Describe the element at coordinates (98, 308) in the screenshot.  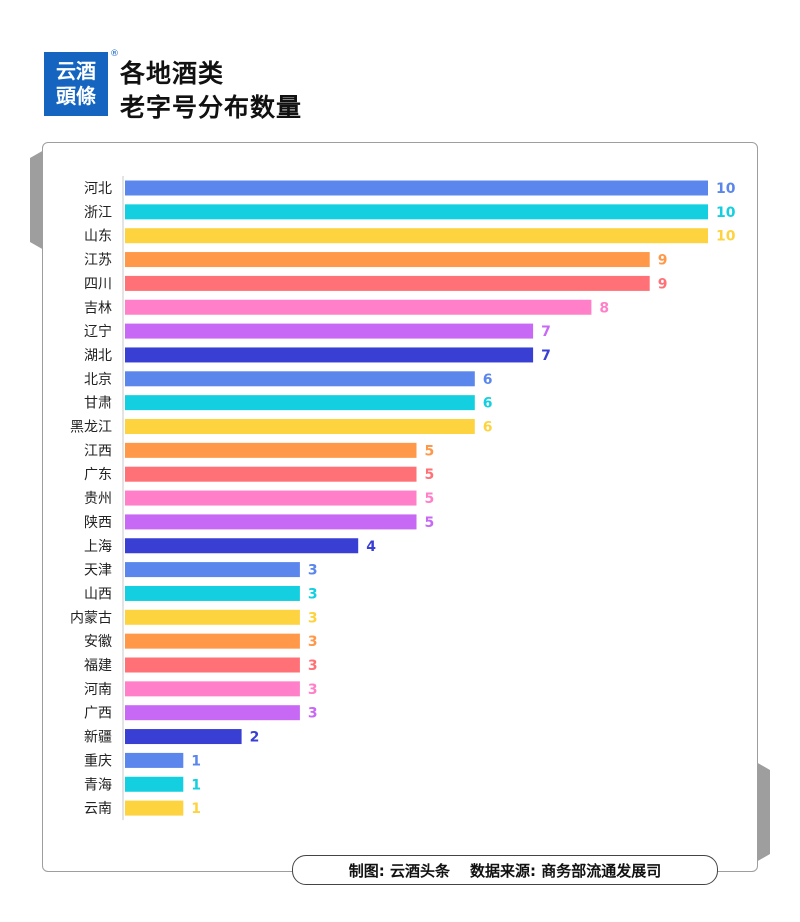
I see `category-label: 吉林` at that location.